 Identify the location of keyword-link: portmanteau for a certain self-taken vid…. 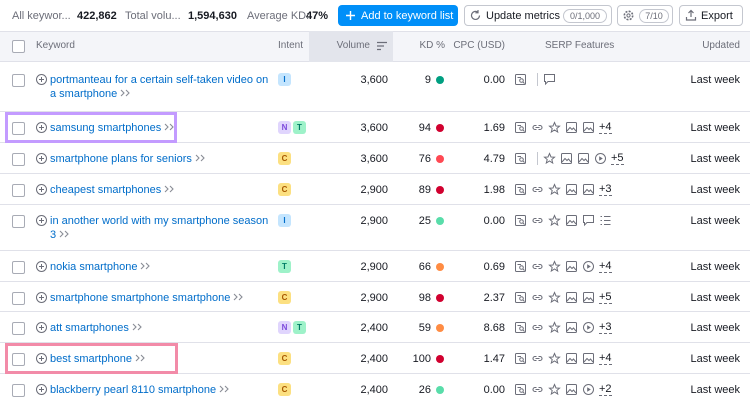
(159, 87).